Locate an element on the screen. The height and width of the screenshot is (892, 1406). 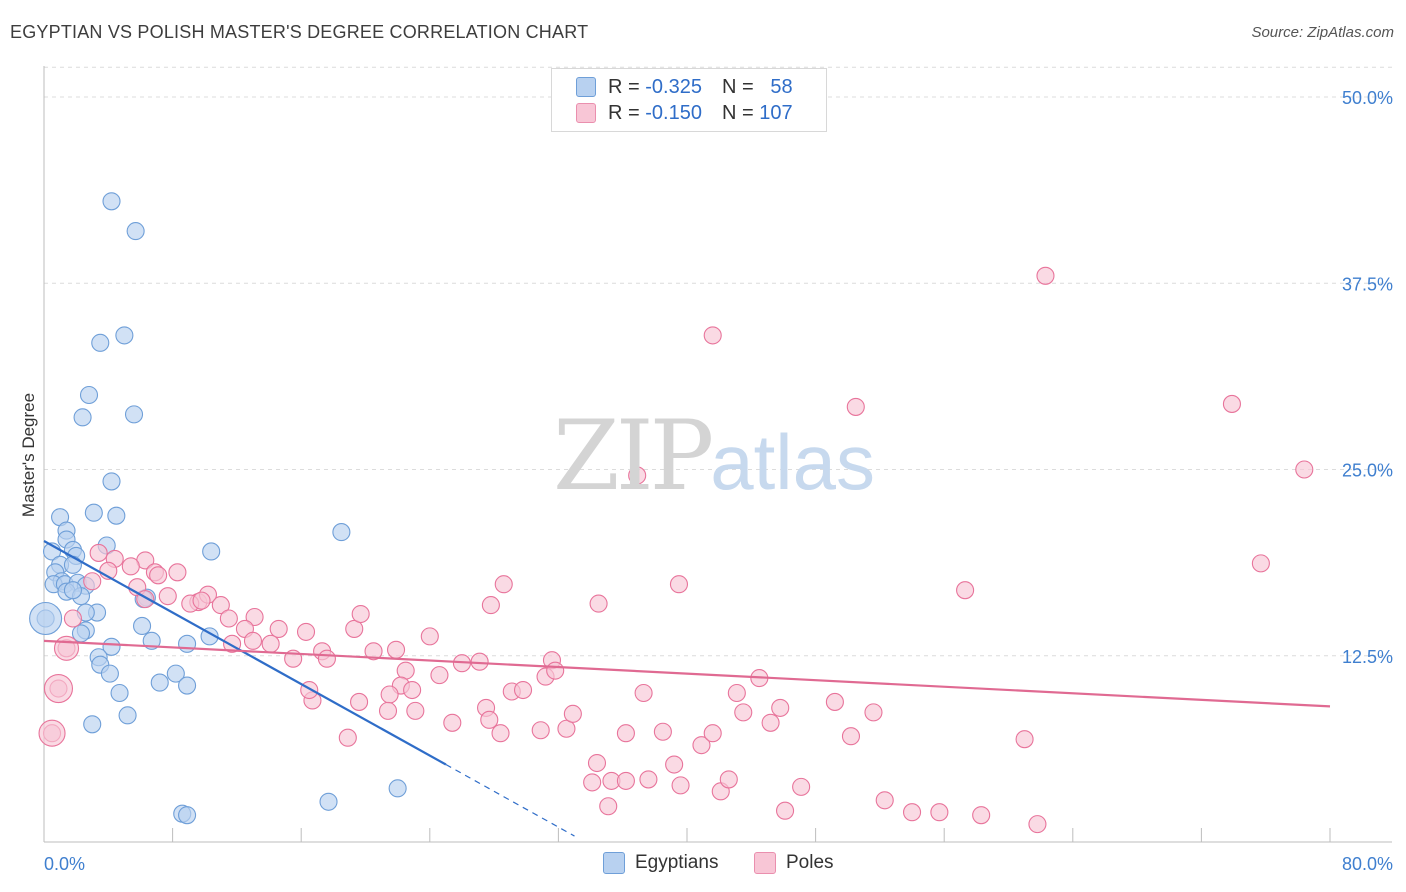
legend-r-label: R = is located at coordinates (624, 112).